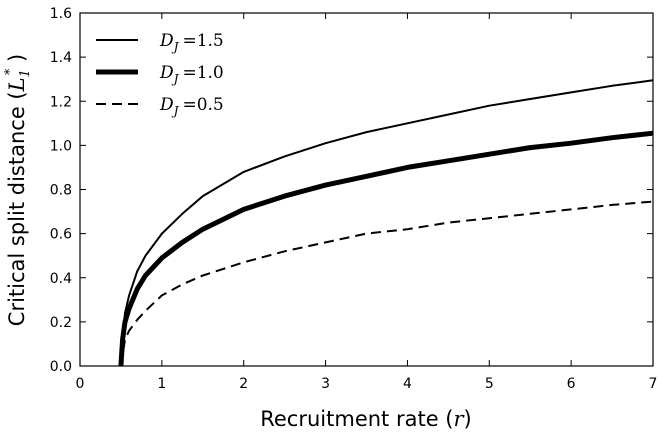 The image size is (664, 438). I want to click on x-axis-title: Recruitment rate (r), so click(366, 419).